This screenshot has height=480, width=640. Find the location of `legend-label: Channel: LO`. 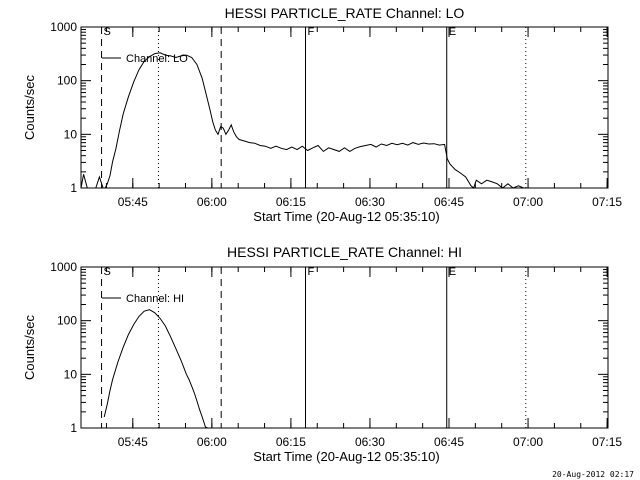

legend-label: Channel: LO is located at coordinates (157, 59).